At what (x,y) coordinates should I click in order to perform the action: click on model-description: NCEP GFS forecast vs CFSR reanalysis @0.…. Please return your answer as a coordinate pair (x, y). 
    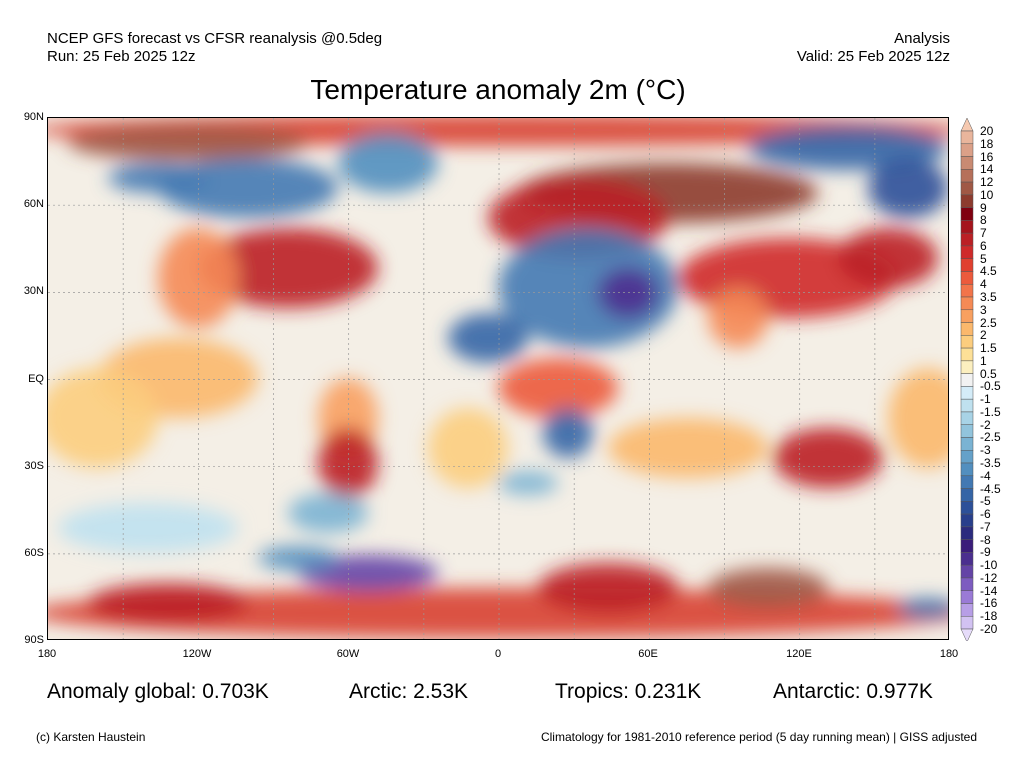
    Looking at the image, I should click on (215, 38).